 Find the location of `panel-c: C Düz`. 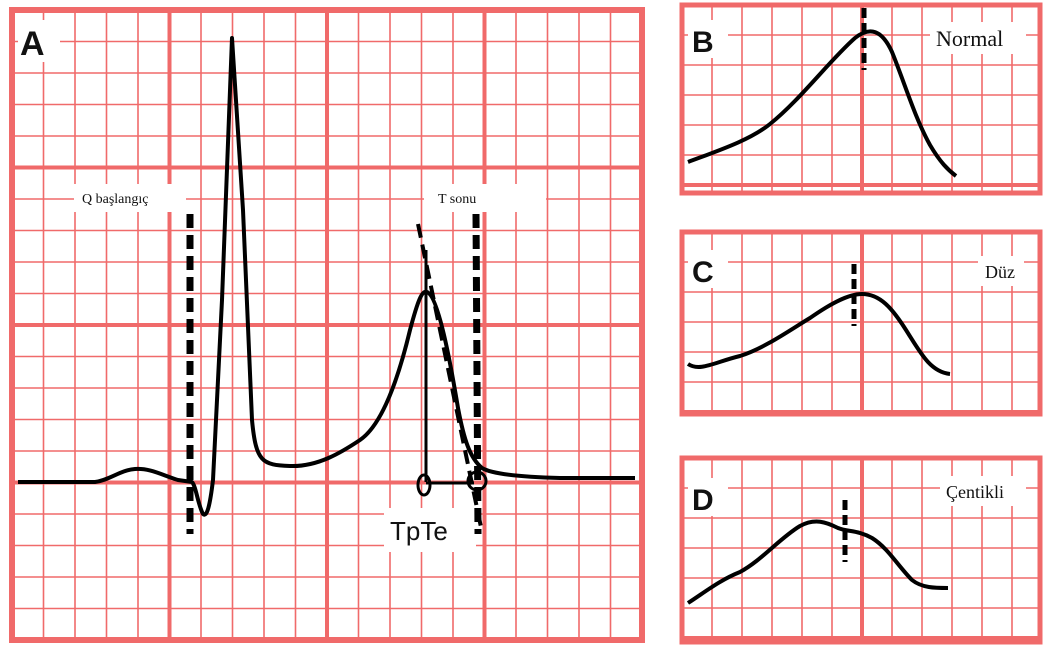

panel-c: C Düz is located at coordinates (861, 323).